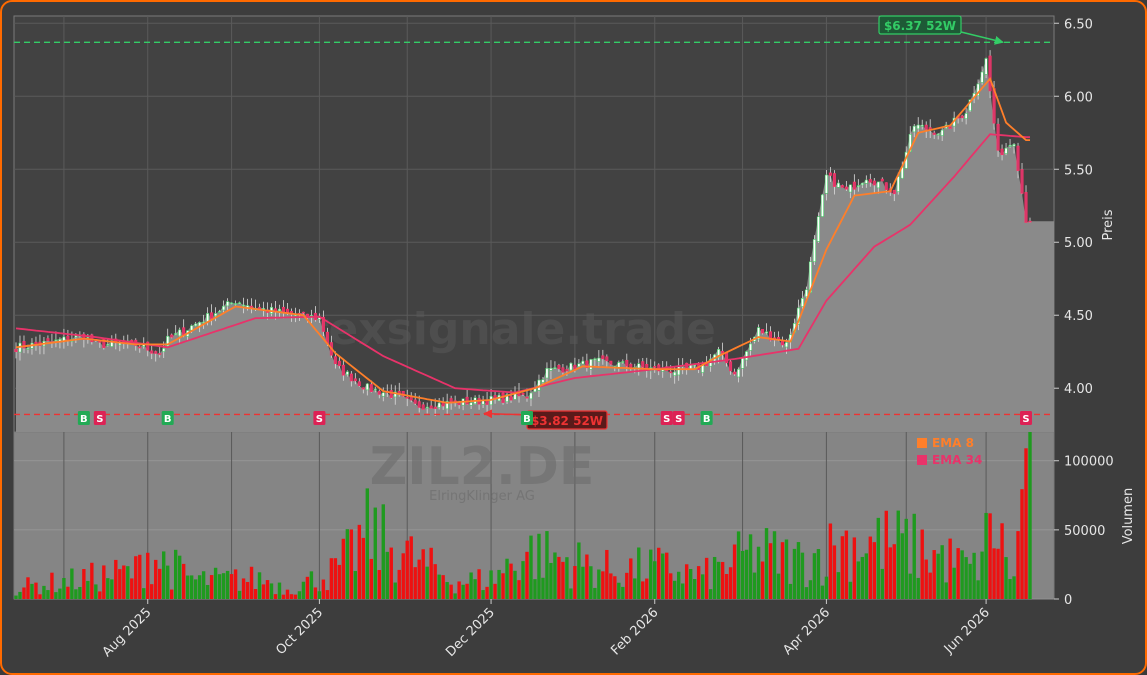 The height and width of the screenshot is (675, 1147). I want to click on company-watermark: ElringKlinger AG, so click(482, 496).